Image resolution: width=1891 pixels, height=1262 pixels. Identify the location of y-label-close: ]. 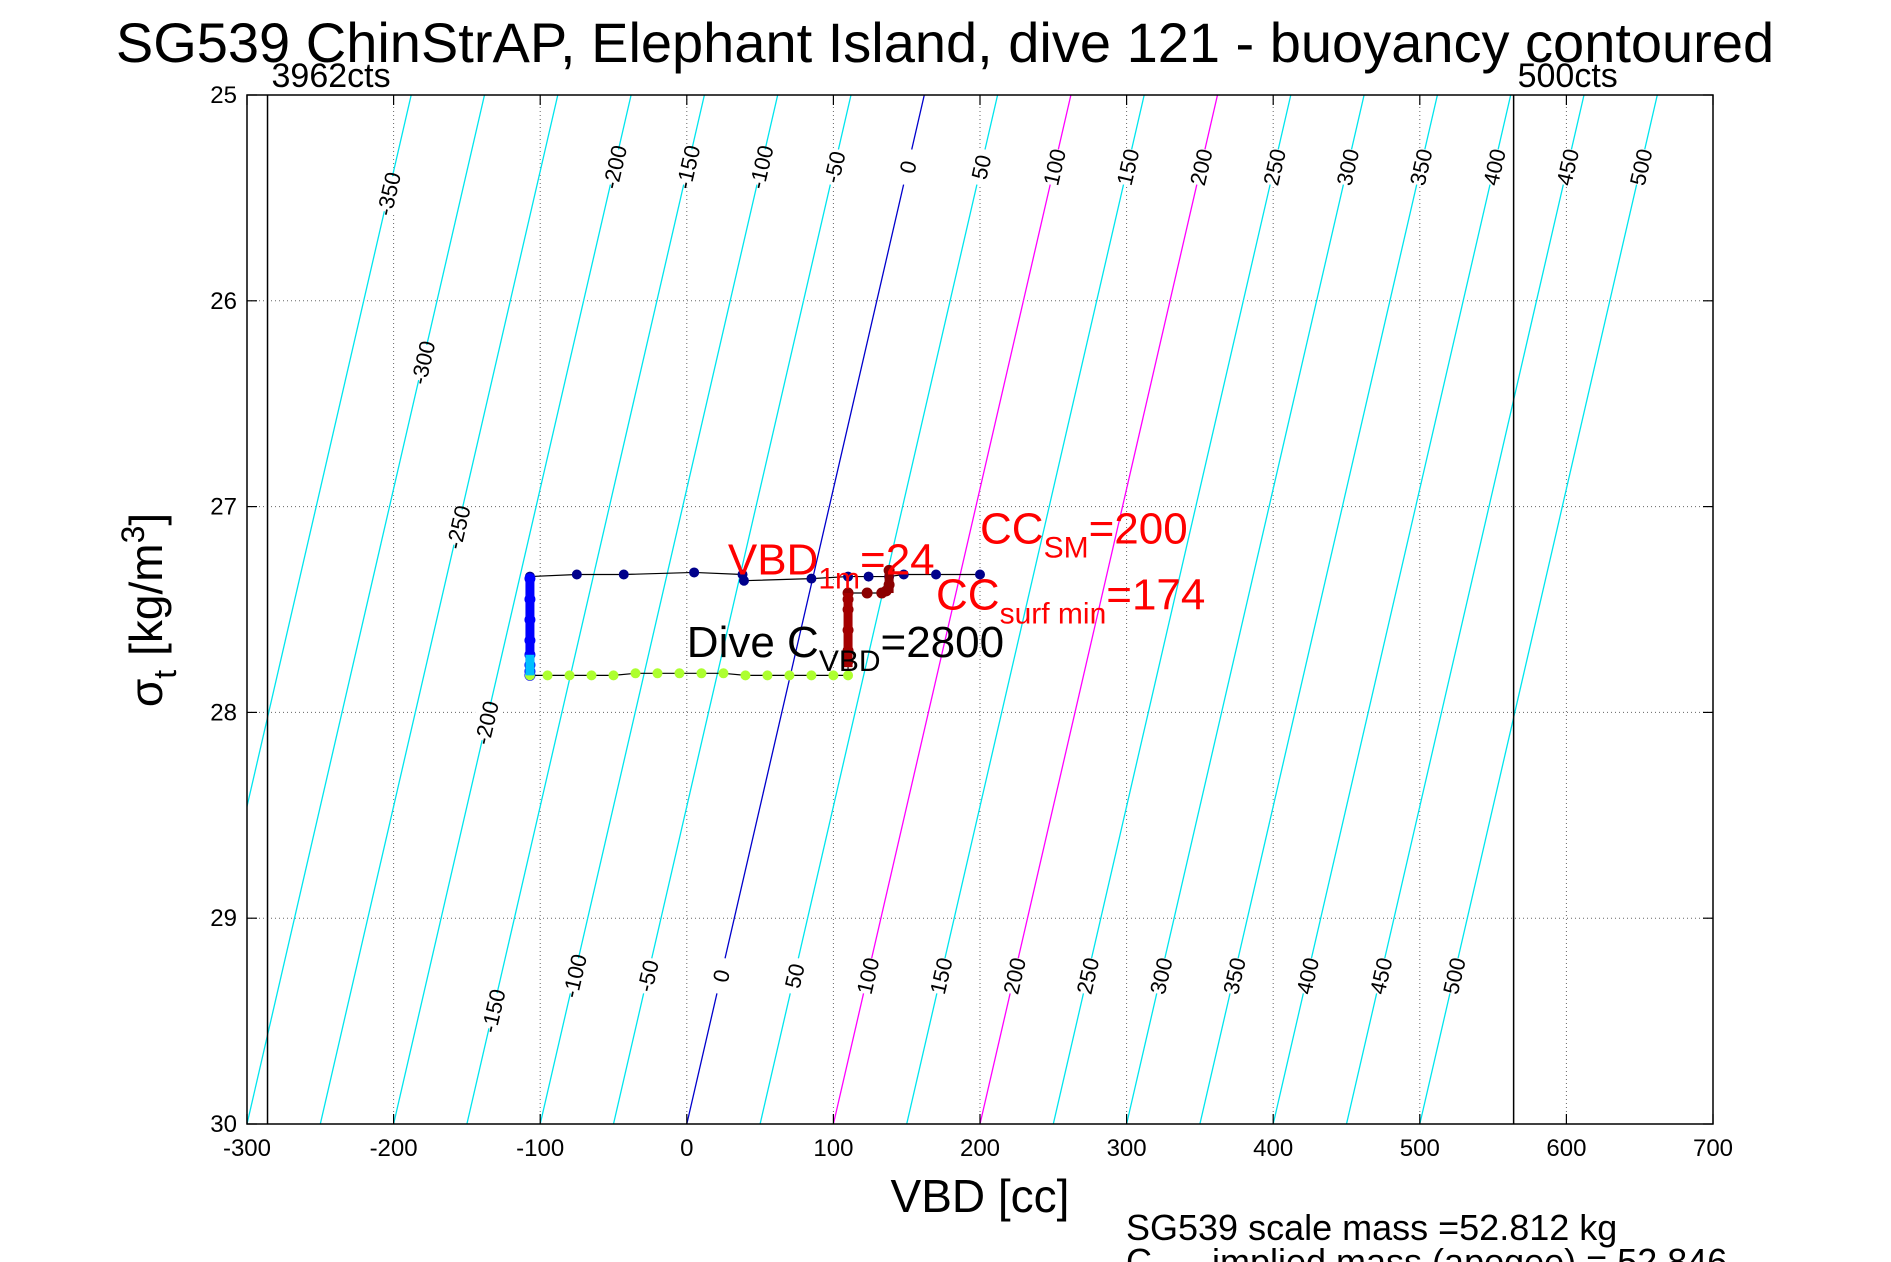
(146, 519).